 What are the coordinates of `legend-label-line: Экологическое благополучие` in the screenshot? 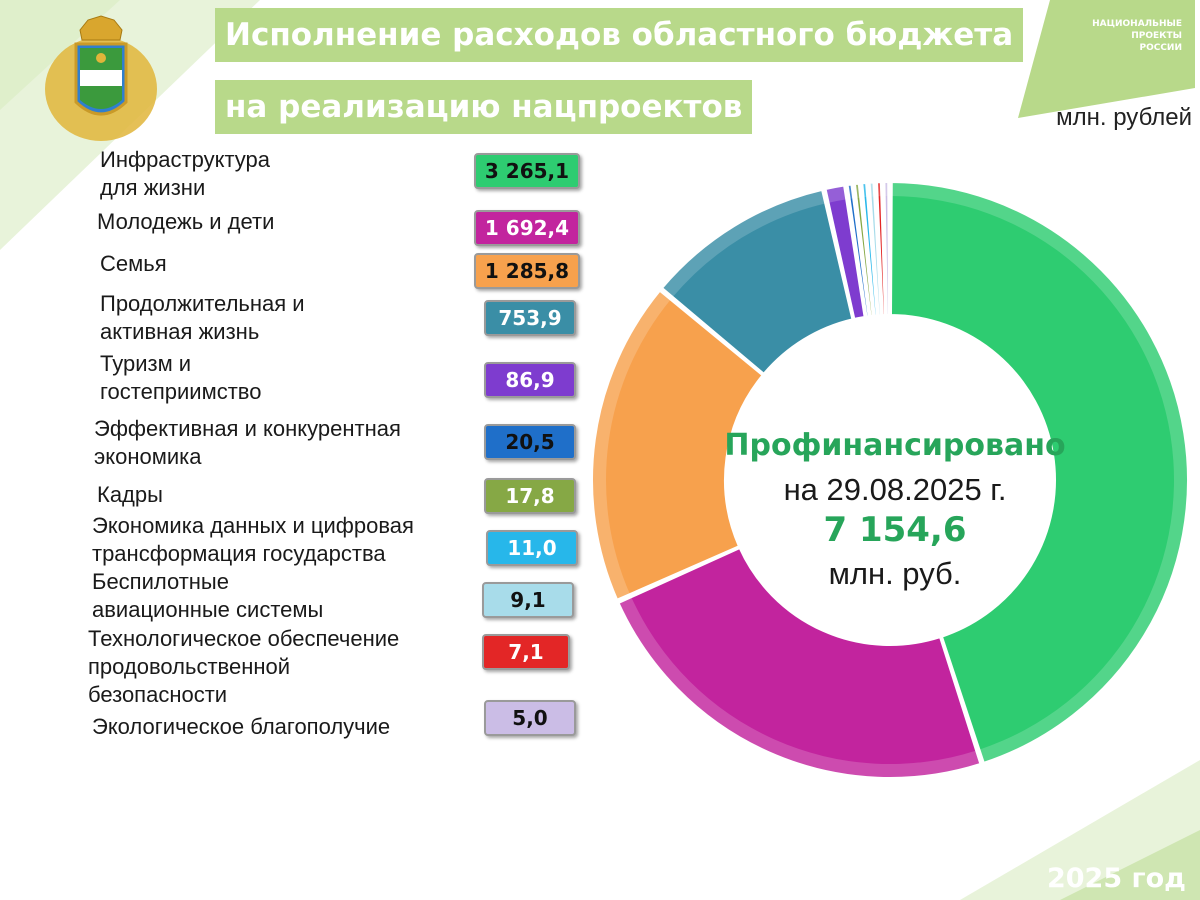 It's located at (241, 726).